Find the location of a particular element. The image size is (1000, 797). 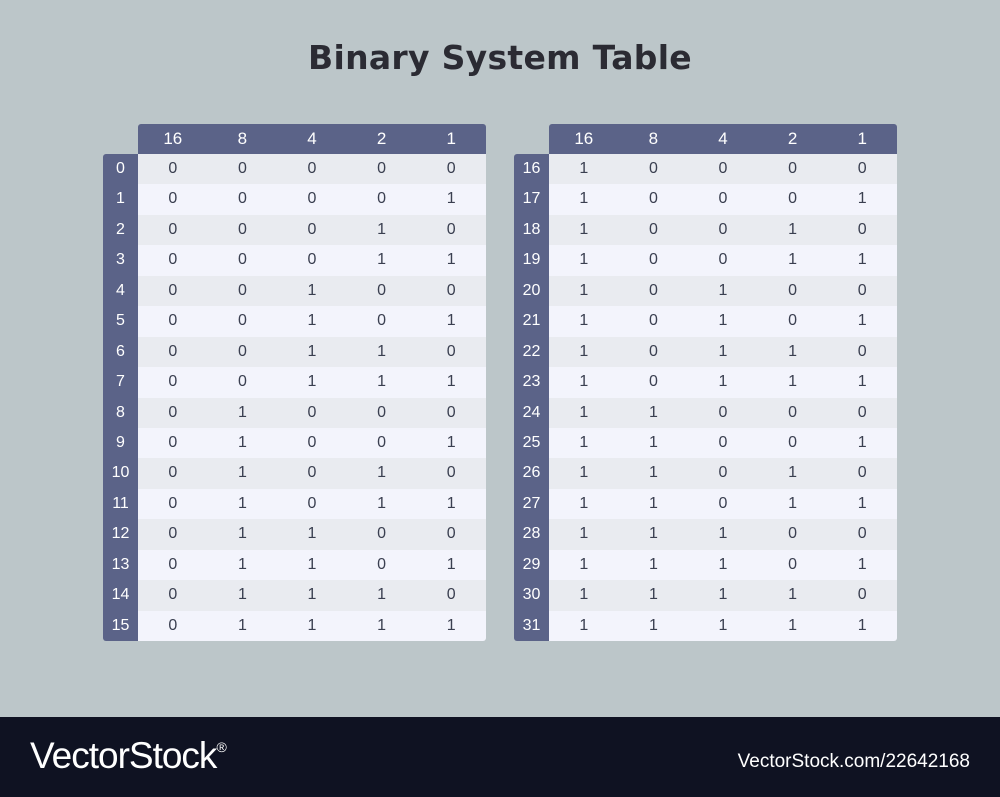

table-row: 0 0 0 1 0 is located at coordinates (312, 230).